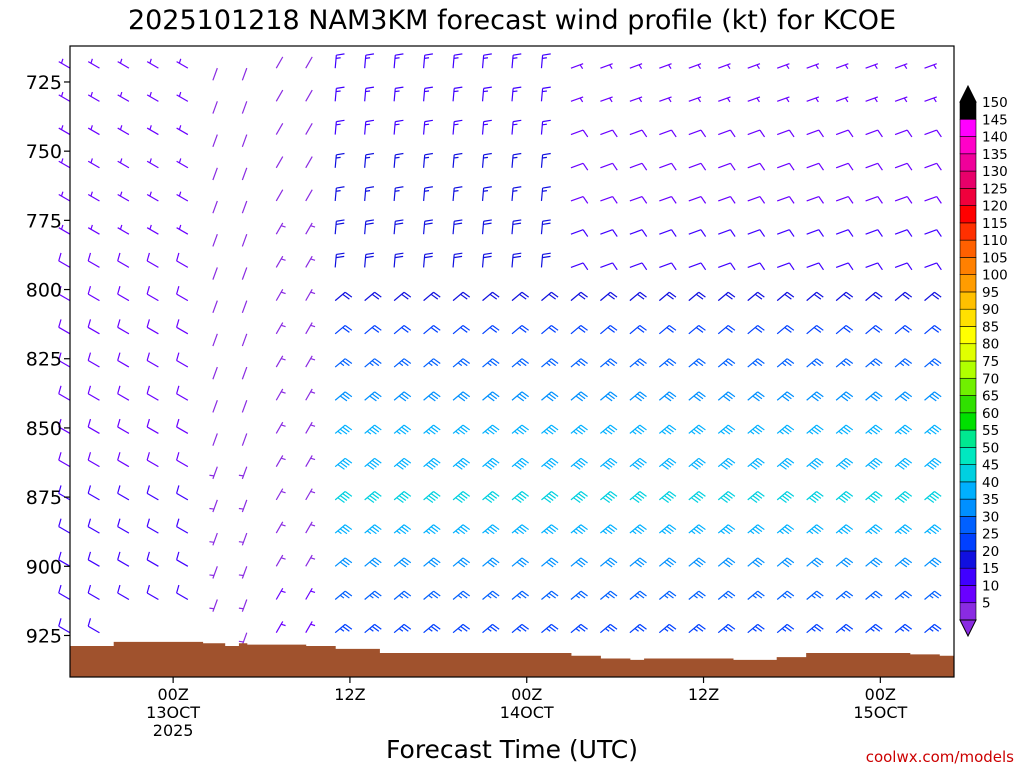 This screenshot has height=768, width=1024. Describe the element at coordinates (968, 145) in the screenshot. I see `colorbar-swatch` at that location.